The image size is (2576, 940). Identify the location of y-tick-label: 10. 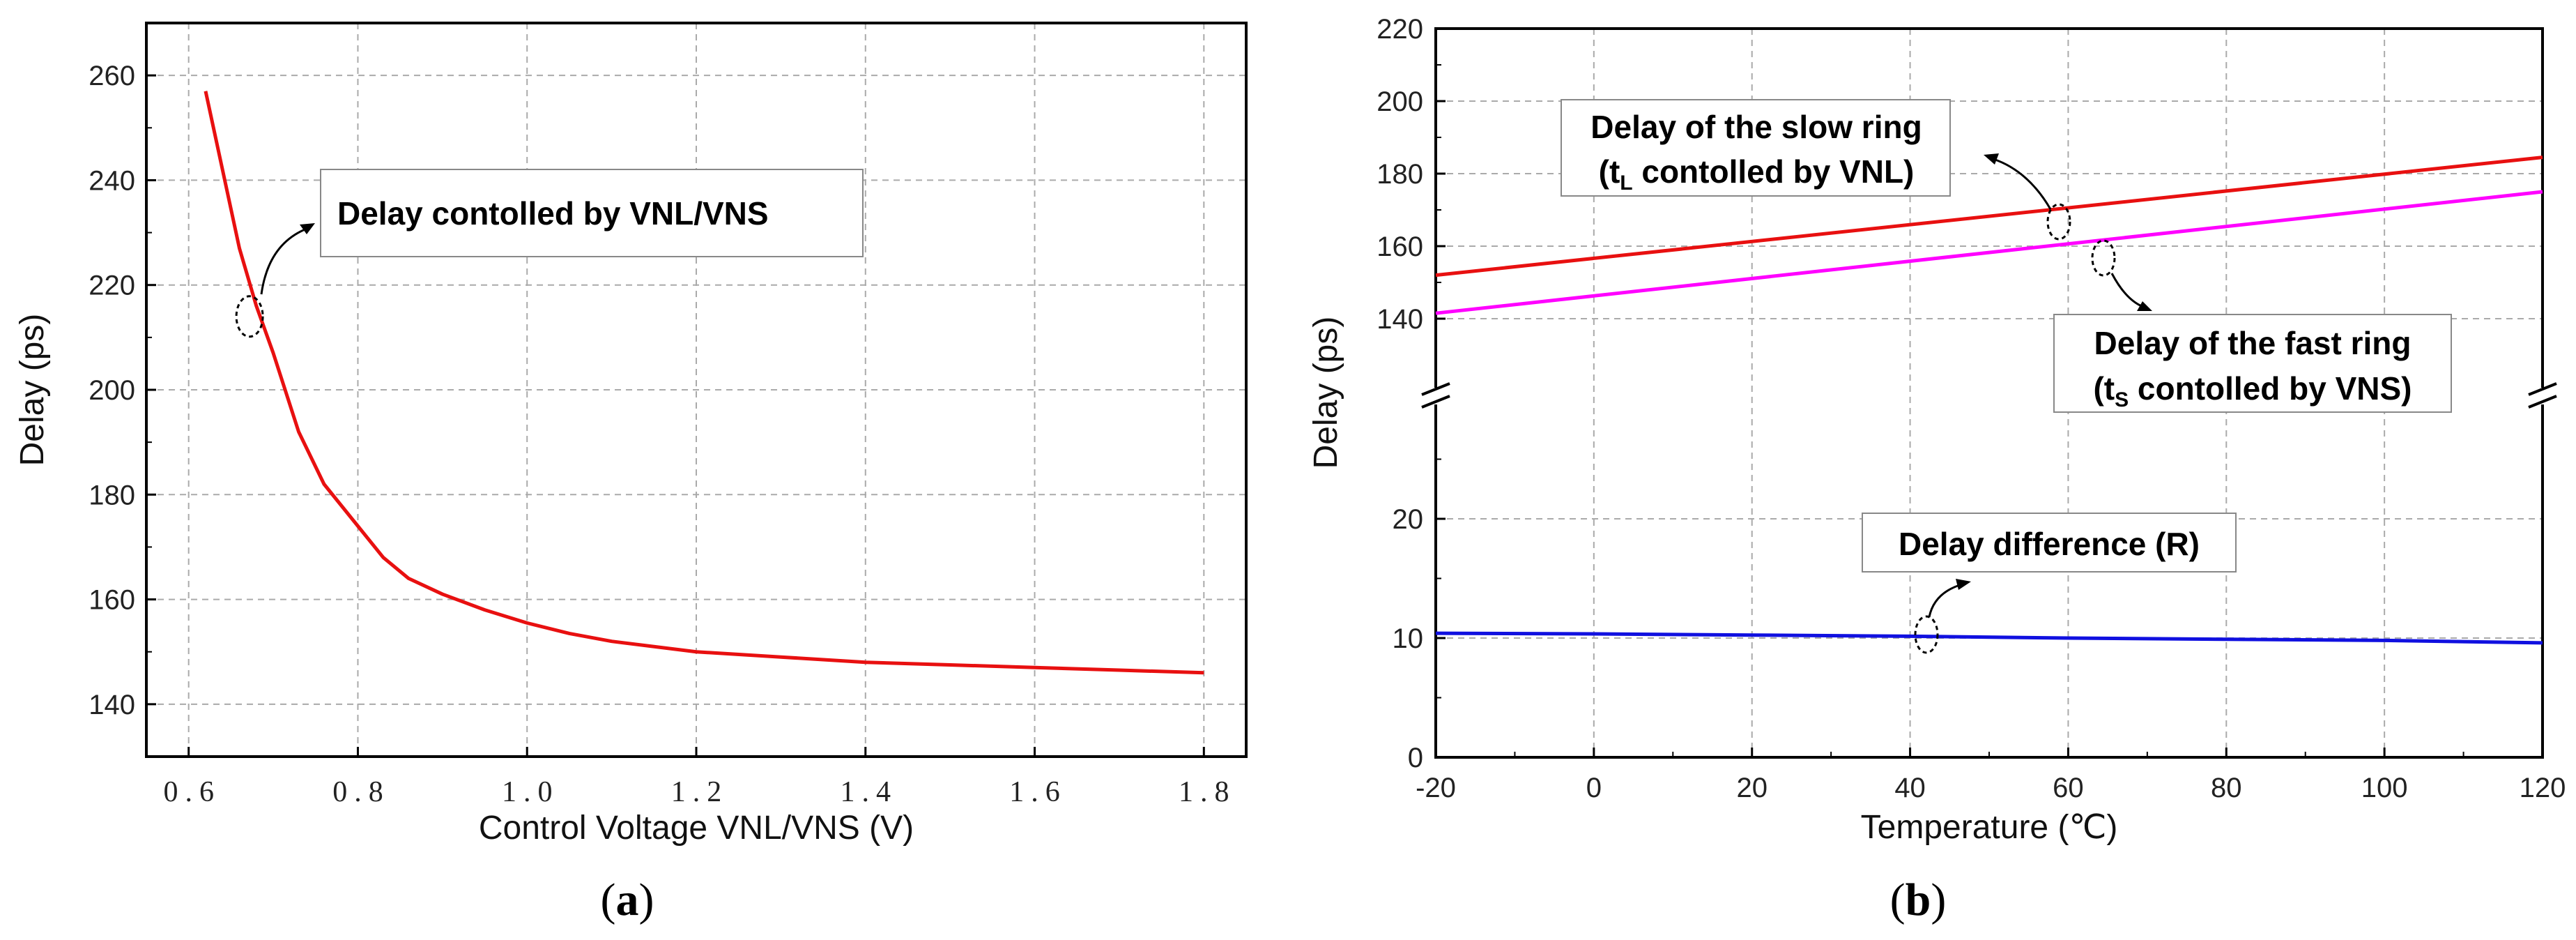
(1408, 638).